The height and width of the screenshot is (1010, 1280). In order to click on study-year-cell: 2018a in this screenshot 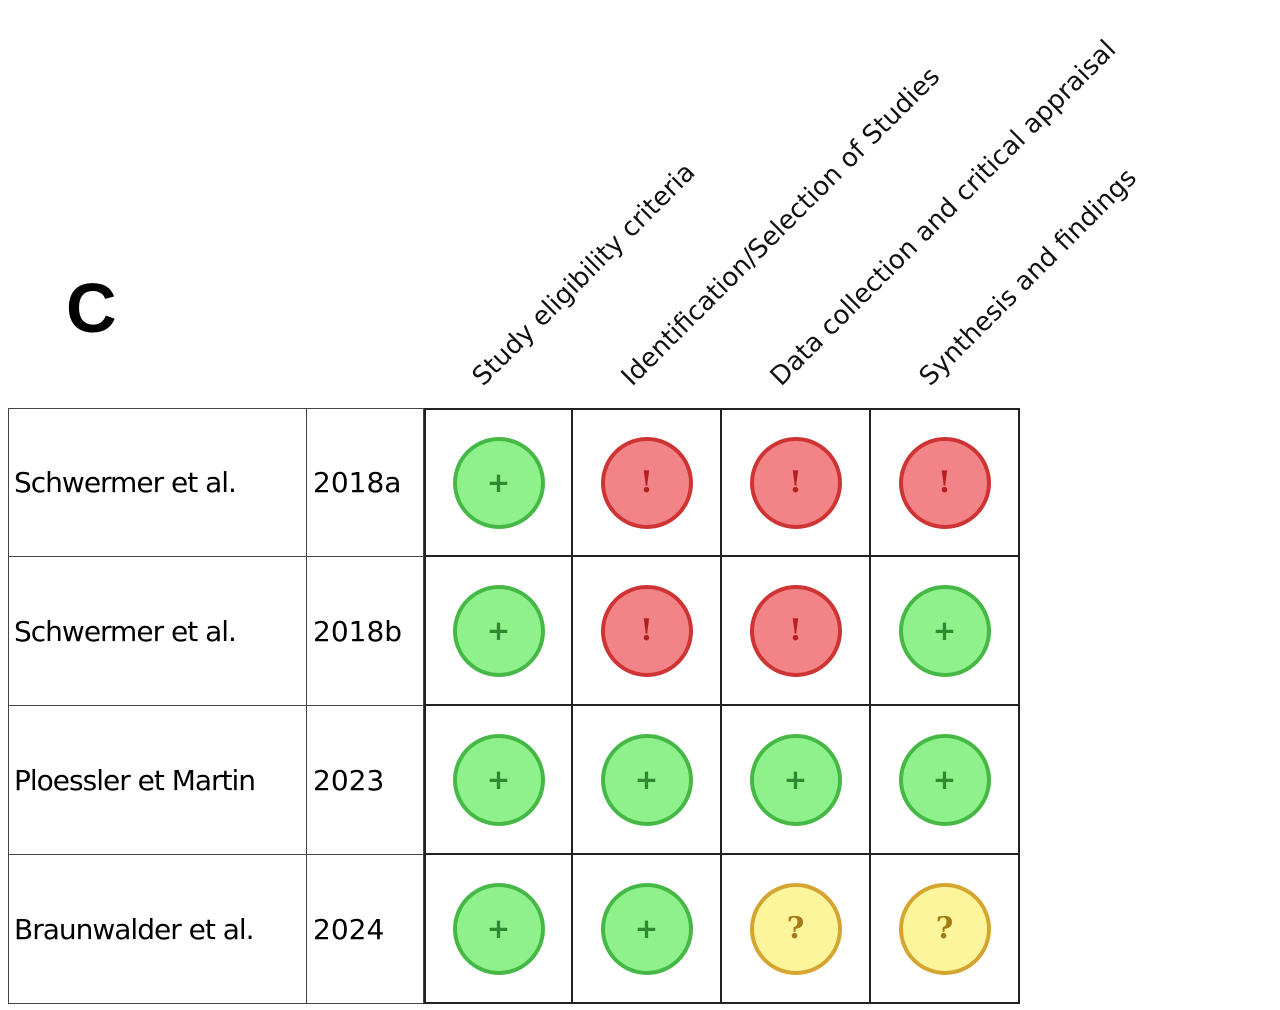, I will do `click(365, 482)`.